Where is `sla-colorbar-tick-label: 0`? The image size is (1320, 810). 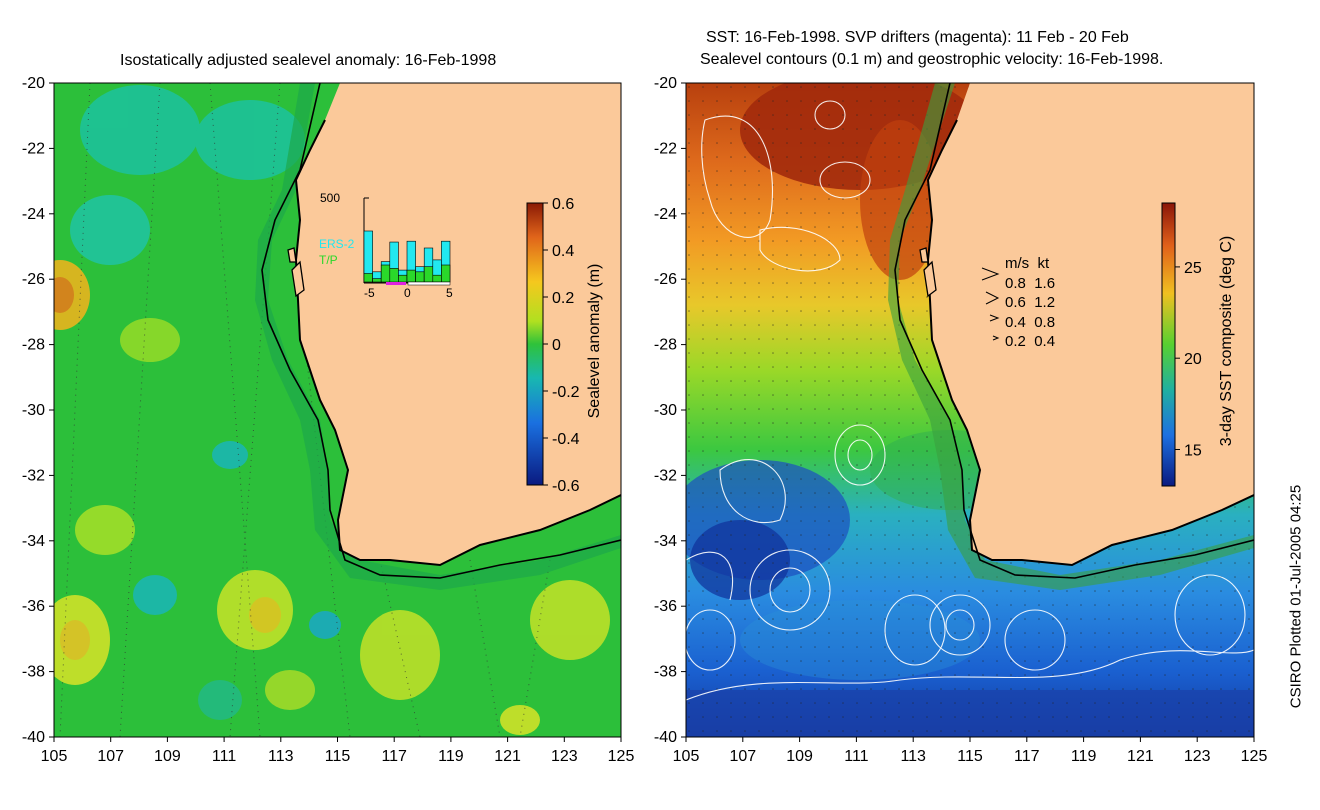
sla-colorbar-tick-label: 0 is located at coordinates (556, 345).